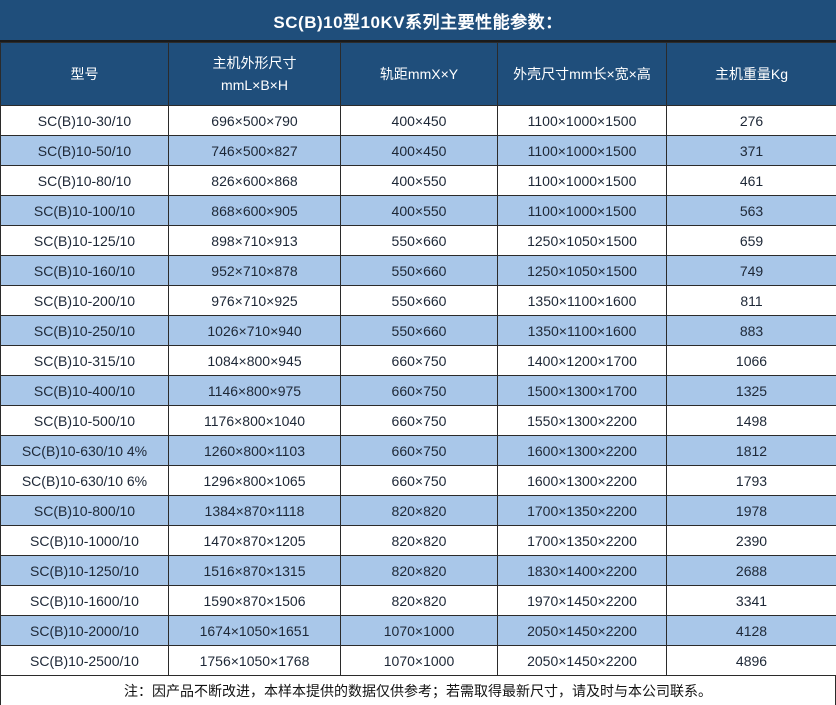 Image resolution: width=836 pixels, height=705 pixels. I want to click on value-cell: 1296×800×1065, so click(254, 480).